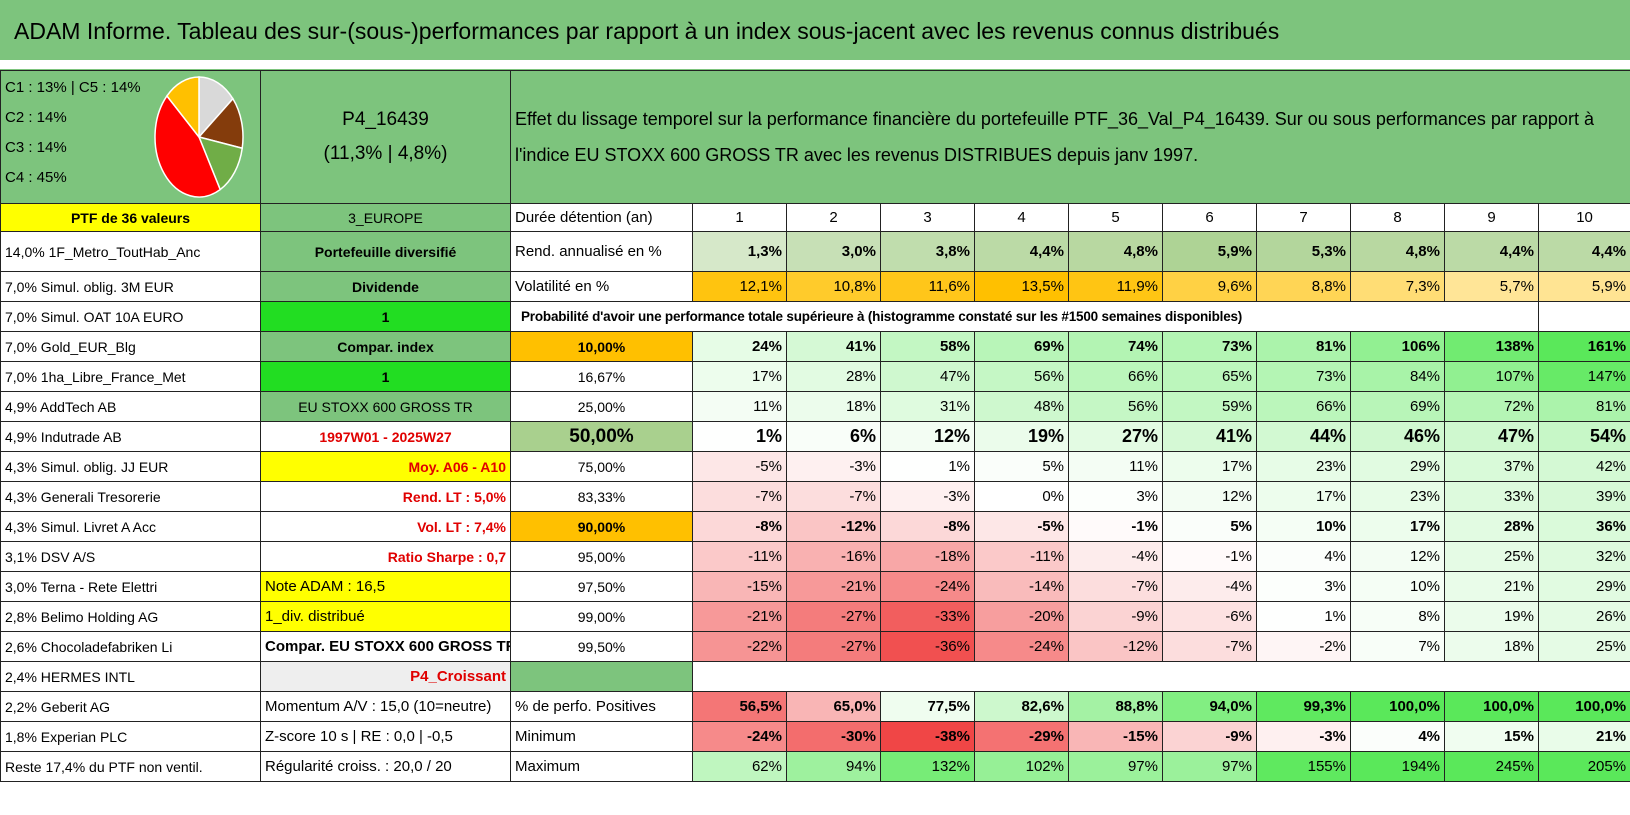 This screenshot has height=815, width=1630. What do you see at coordinates (739, 466) in the screenshot?
I see `value: -5%` at bounding box center [739, 466].